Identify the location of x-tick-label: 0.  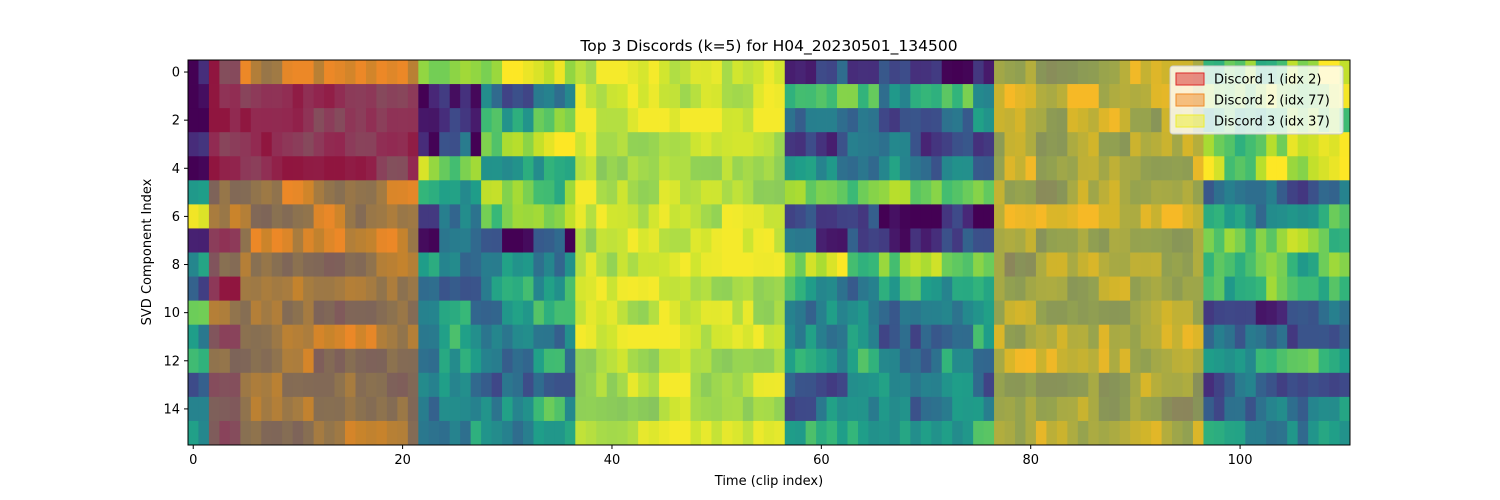
(193, 460).